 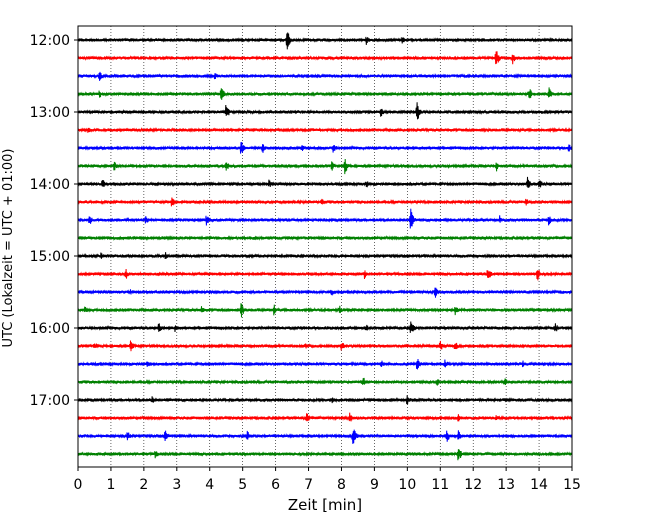 I want to click on y-tick-label: 15:00, so click(x=50, y=257).